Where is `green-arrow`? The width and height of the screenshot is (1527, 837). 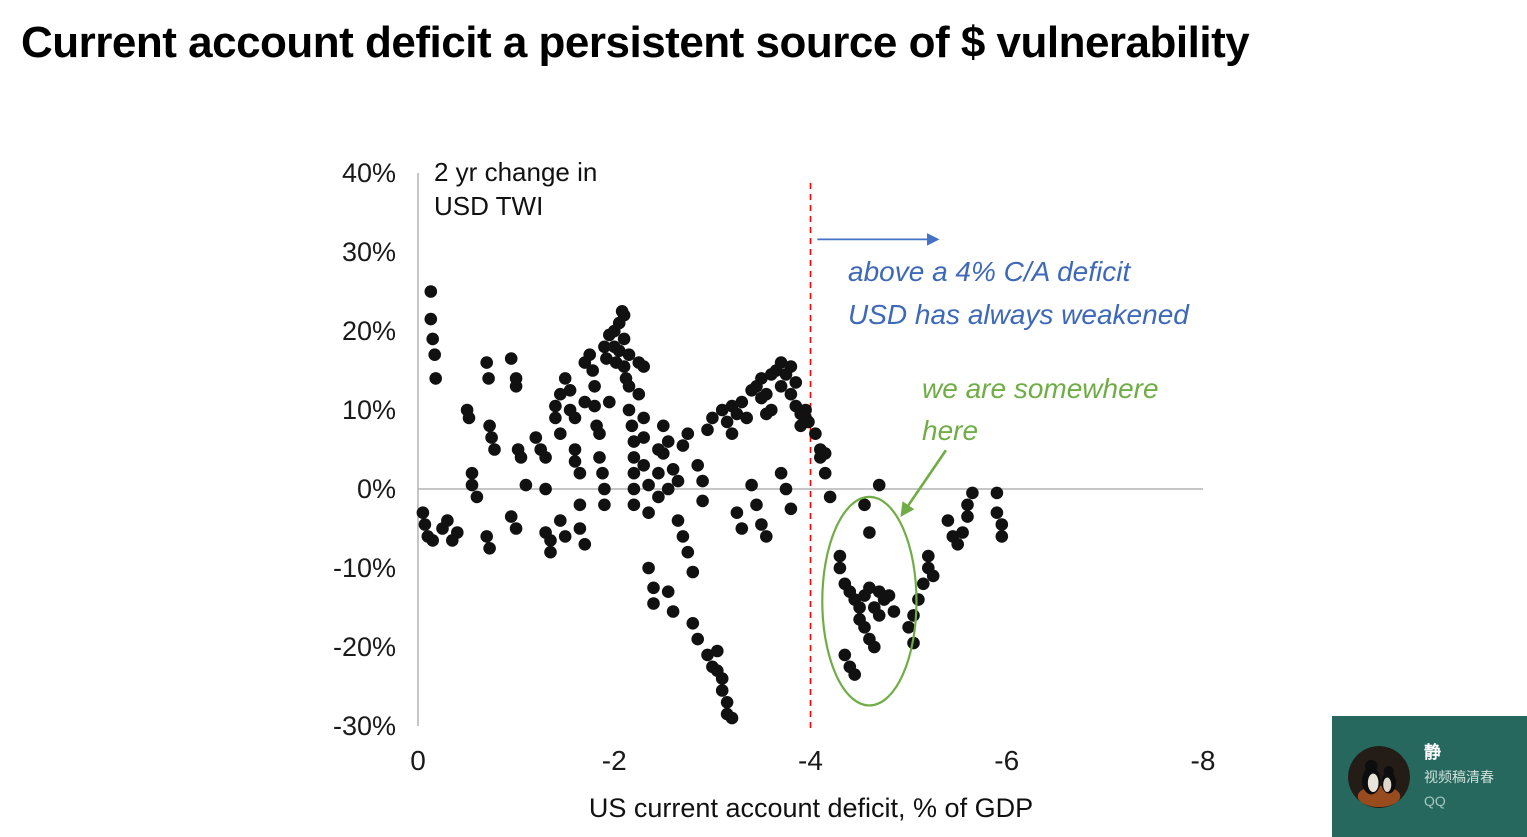
green-arrow is located at coordinates (923, 483).